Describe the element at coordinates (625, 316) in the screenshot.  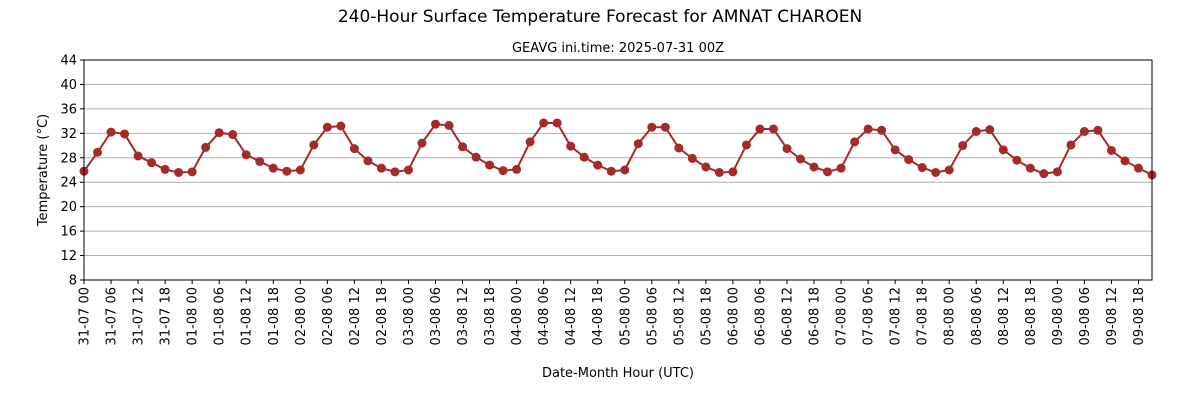
I see `x-tick-label: 05-08 00` at that location.